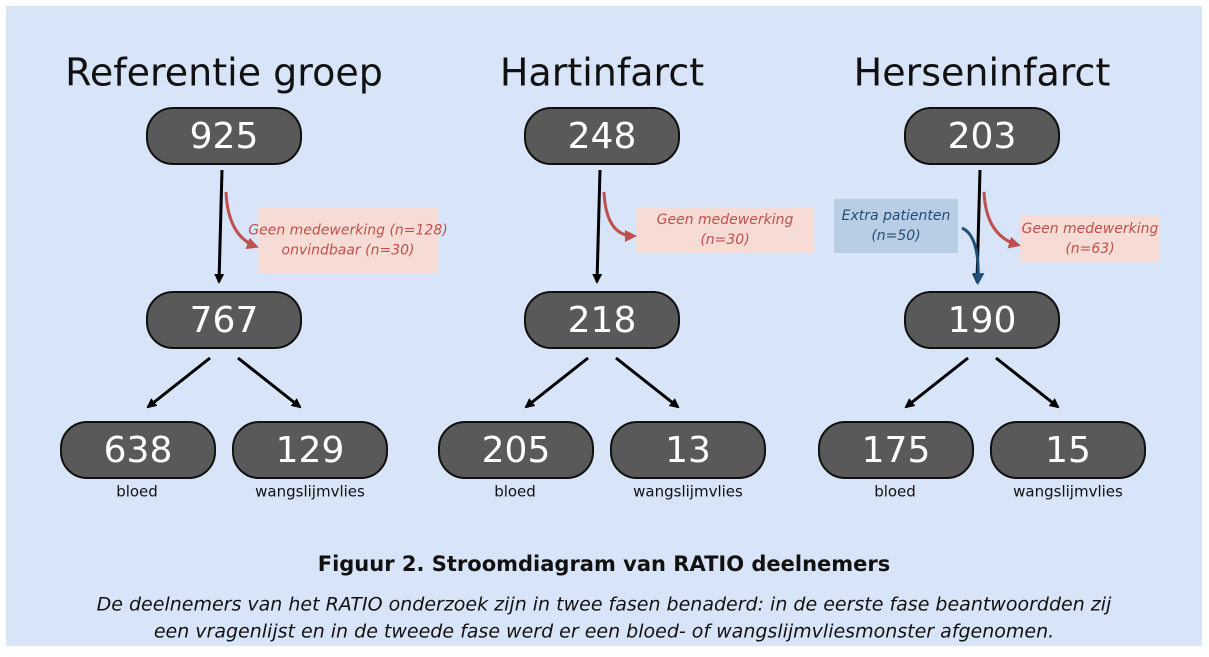 The width and height of the screenshot is (1209, 657). I want to click on bottom-value: 175, so click(896, 450).